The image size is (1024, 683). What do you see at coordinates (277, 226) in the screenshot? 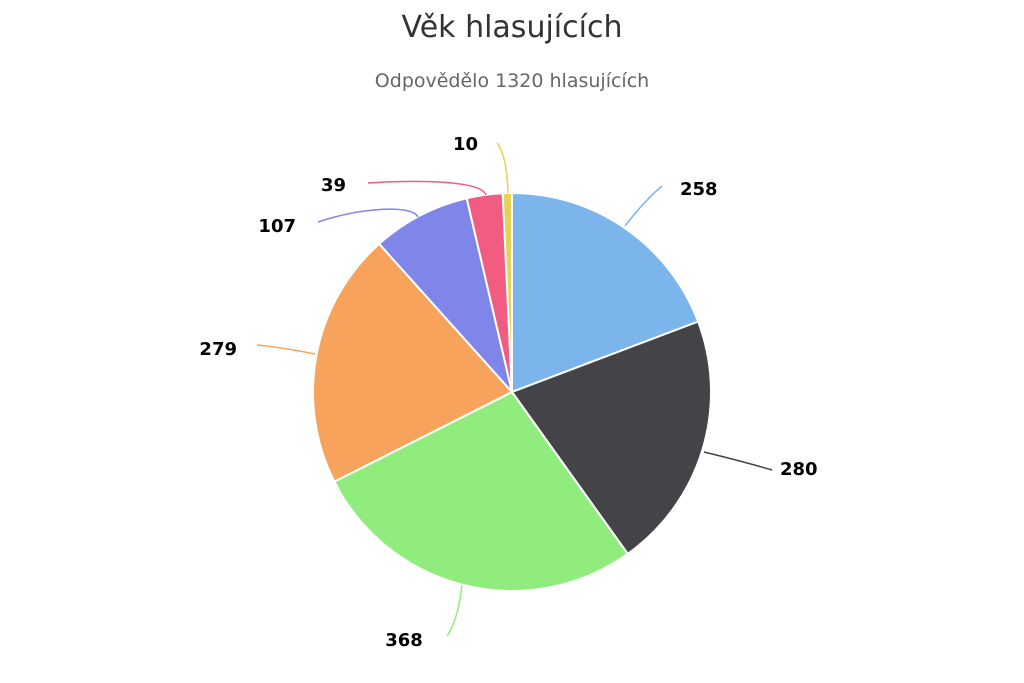
I see `data-label-107: 107` at bounding box center [277, 226].